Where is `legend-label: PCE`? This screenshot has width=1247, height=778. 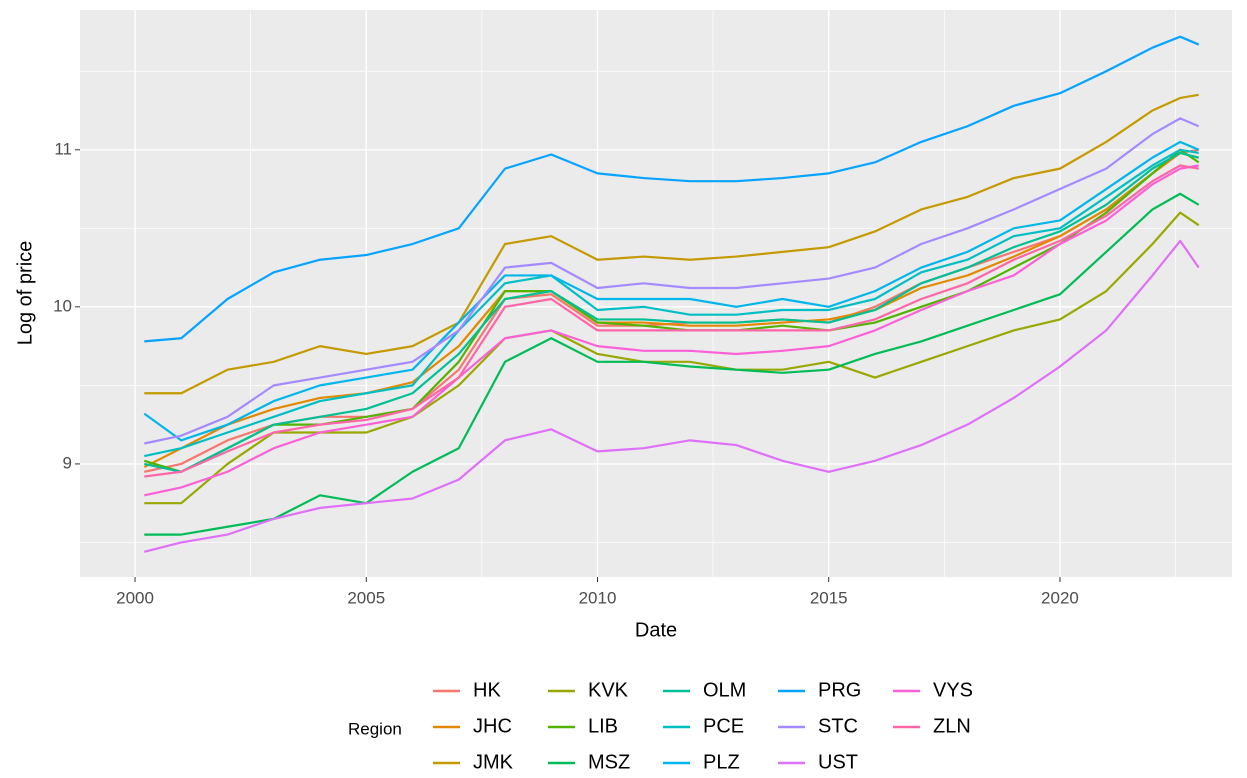 legend-label: PCE is located at coordinates (723, 726).